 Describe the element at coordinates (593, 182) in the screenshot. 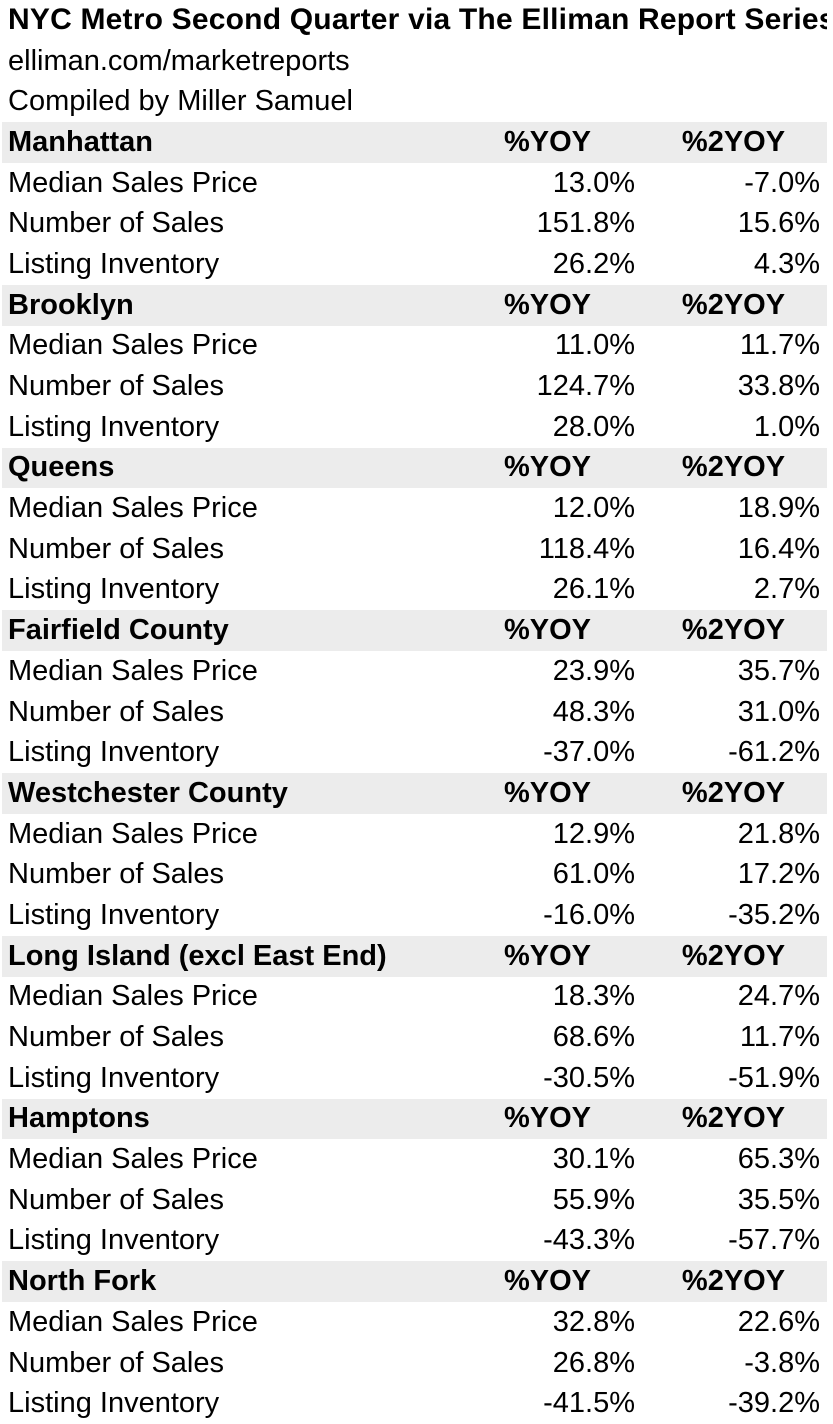

I see `yoy-value: 13.0%` at that location.